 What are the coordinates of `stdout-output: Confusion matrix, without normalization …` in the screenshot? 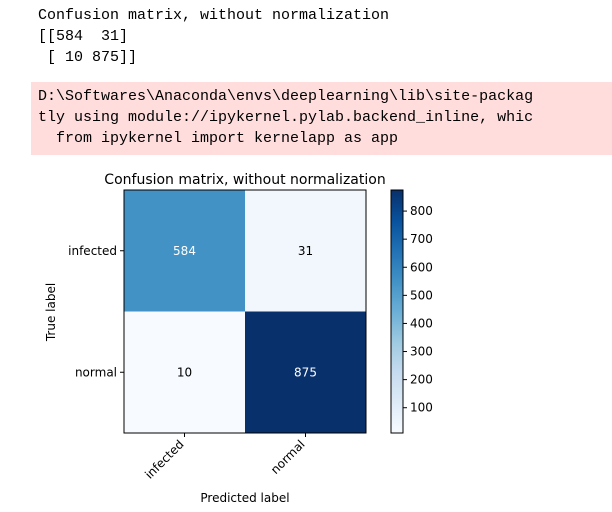 It's located at (213, 36).